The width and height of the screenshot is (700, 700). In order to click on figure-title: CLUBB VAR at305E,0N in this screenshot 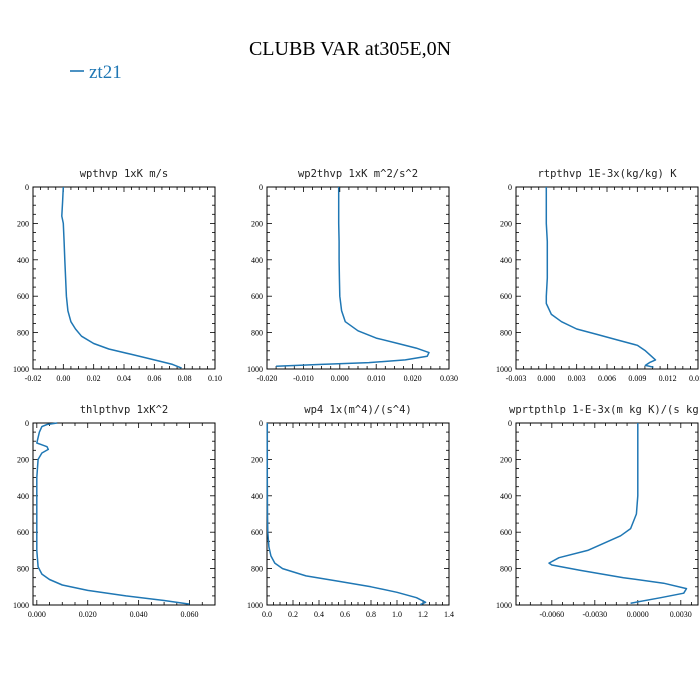, I will do `click(350, 49)`.